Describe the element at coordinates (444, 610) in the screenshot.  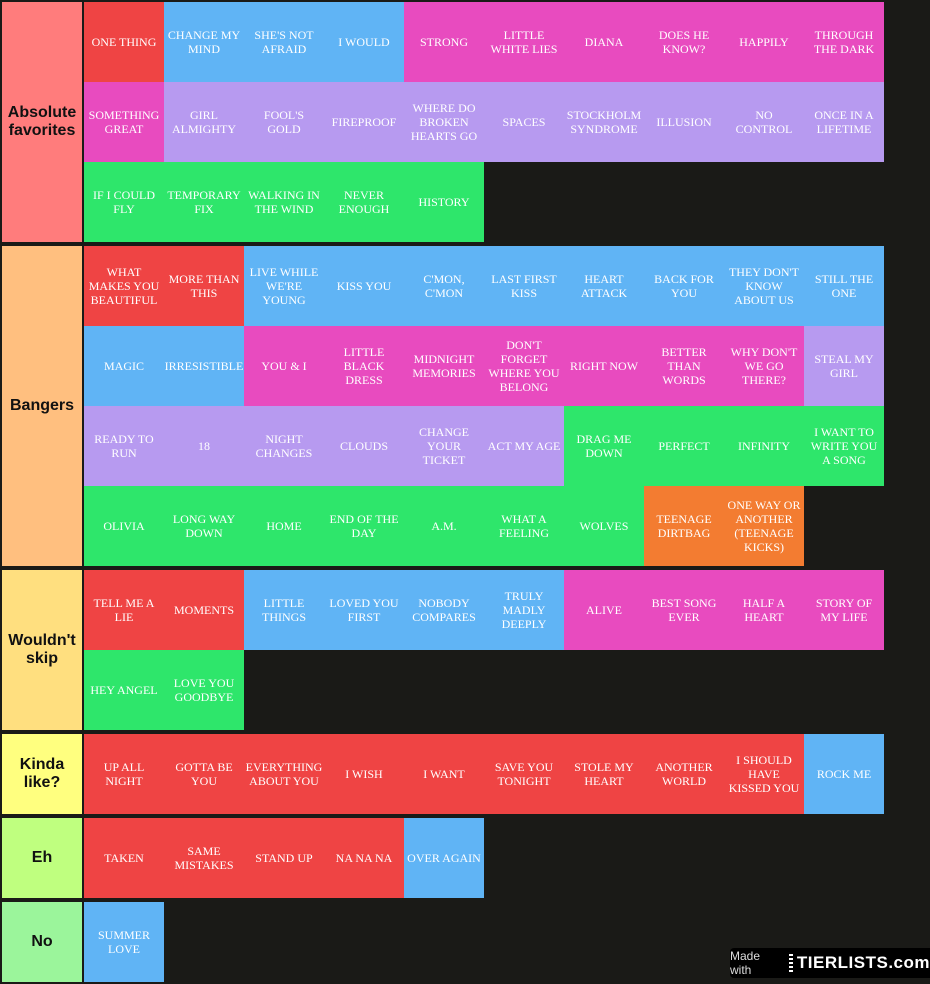
I see `song-tile: NOBODY COMPARES` at that location.